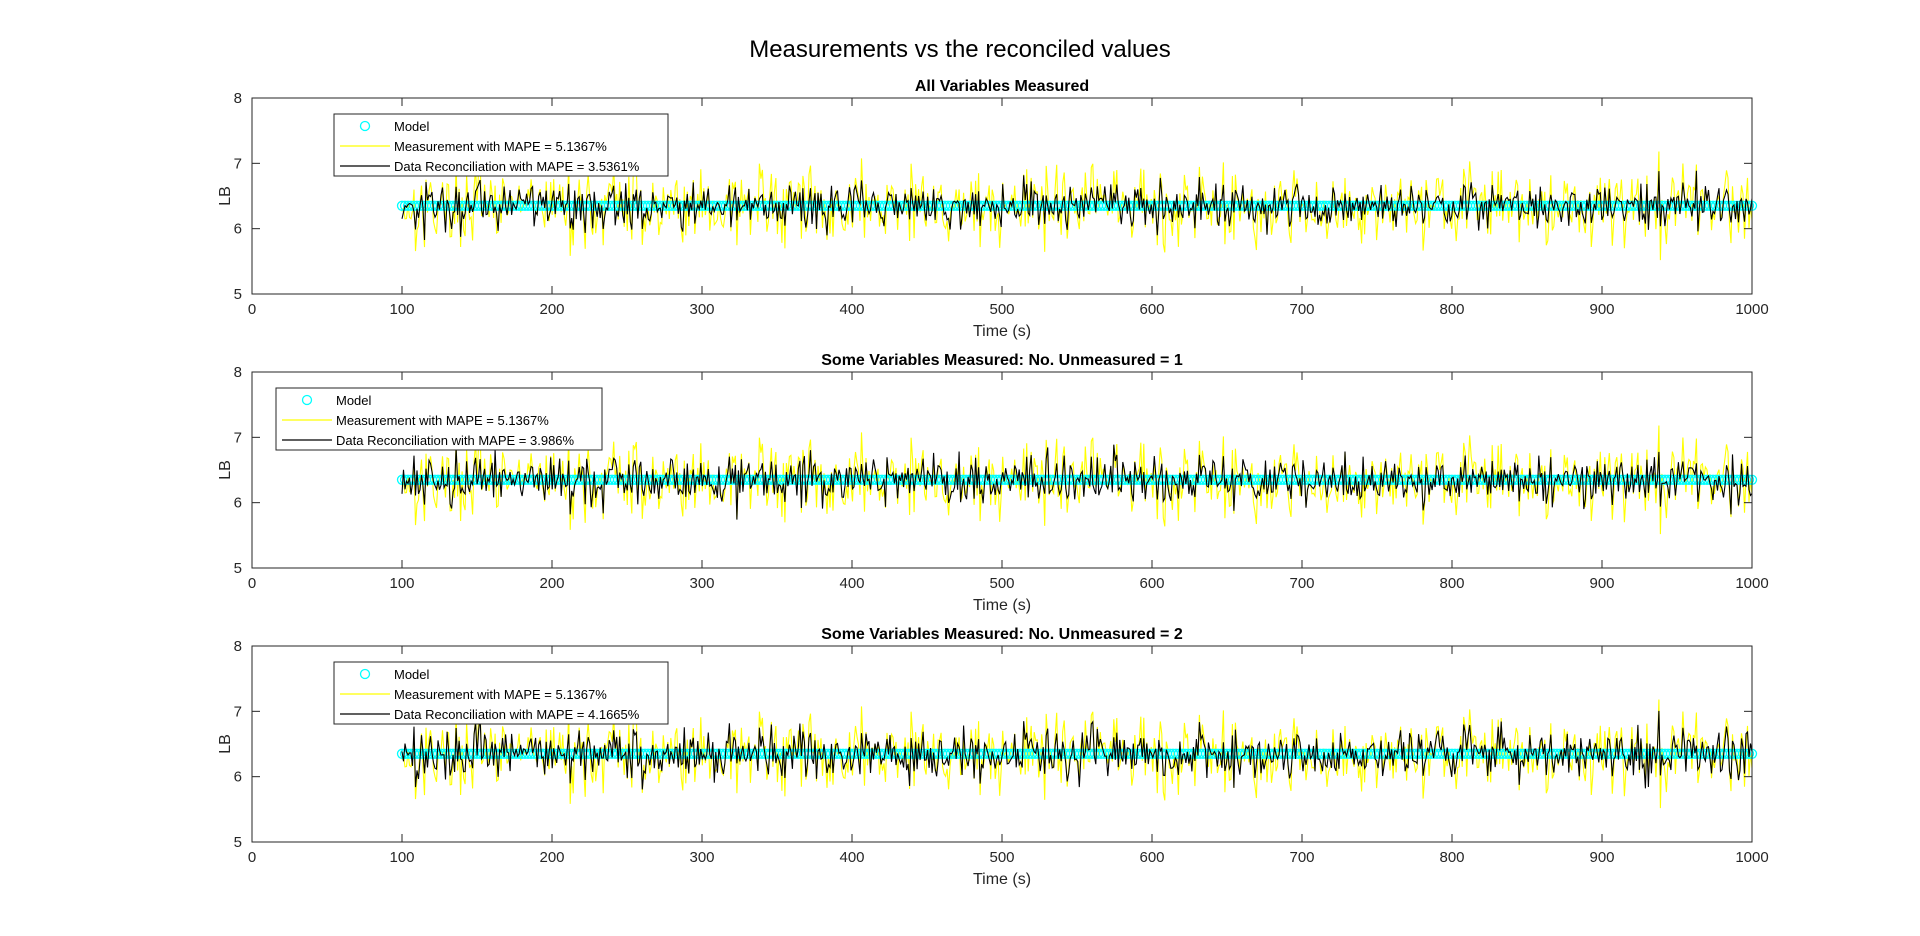 This screenshot has height=936, width=1920. What do you see at coordinates (1746, 753) in the screenshot?
I see `model-marker` at bounding box center [1746, 753].